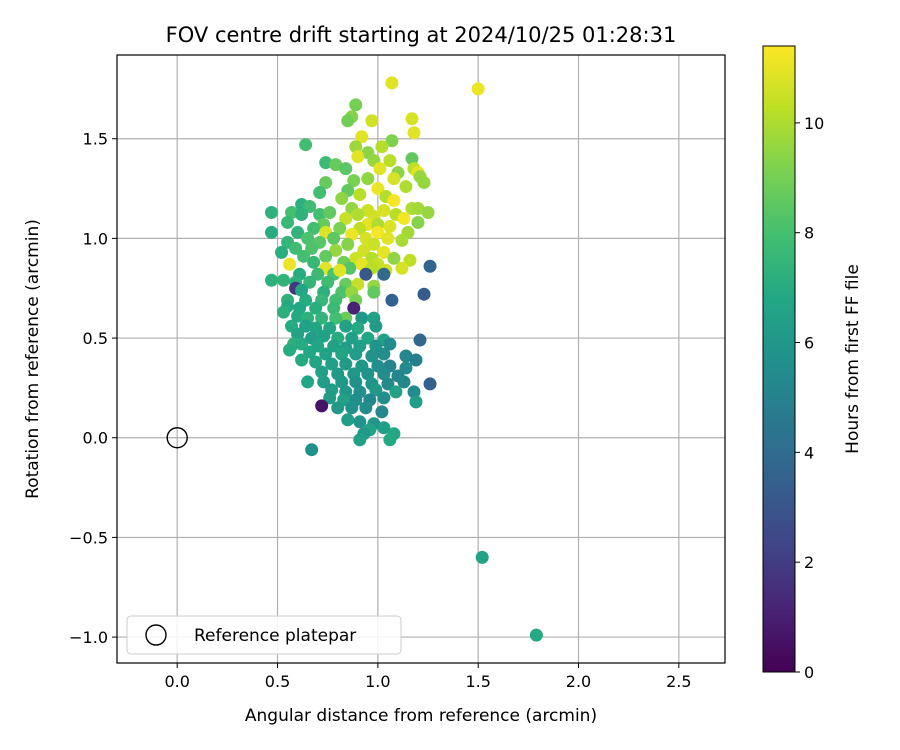 The width and height of the screenshot is (900, 750). What do you see at coordinates (277, 681) in the screenshot?
I see `x-tick-label: 0.5` at bounding box center [277, 681].